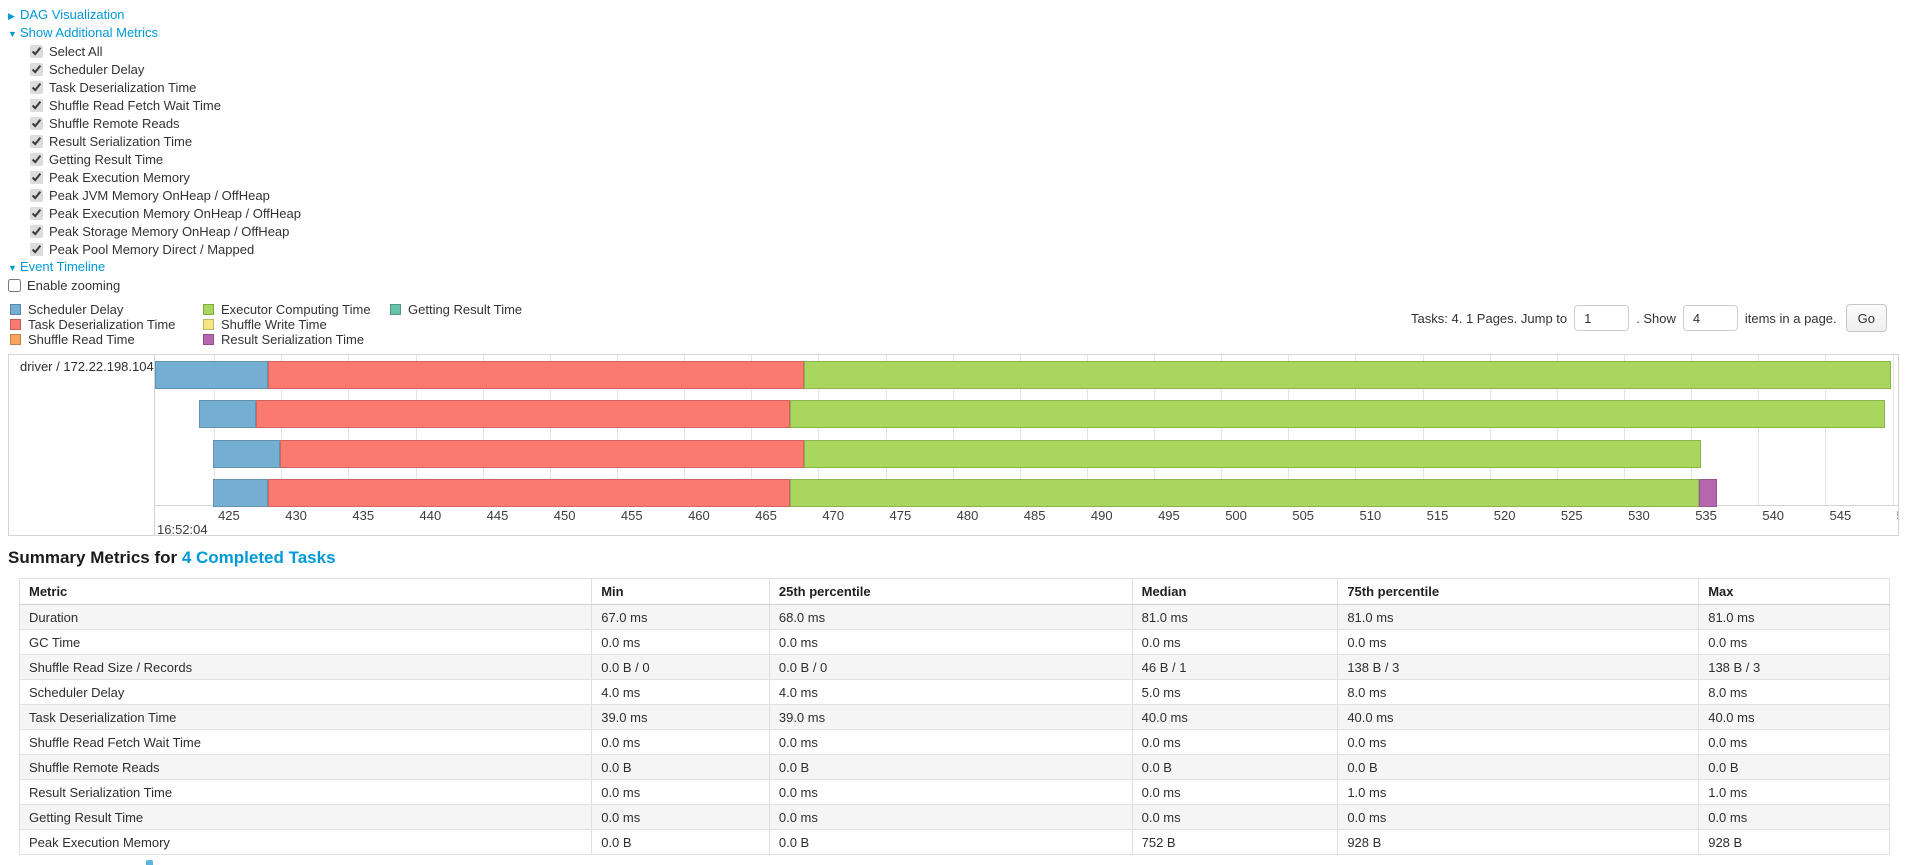 The image size is (1907, 865). What do you see at coordinates (72, 14) in the screenshot?
I see `dag-visualization-link: DAG Visualization` at bounding box center [72, 14].